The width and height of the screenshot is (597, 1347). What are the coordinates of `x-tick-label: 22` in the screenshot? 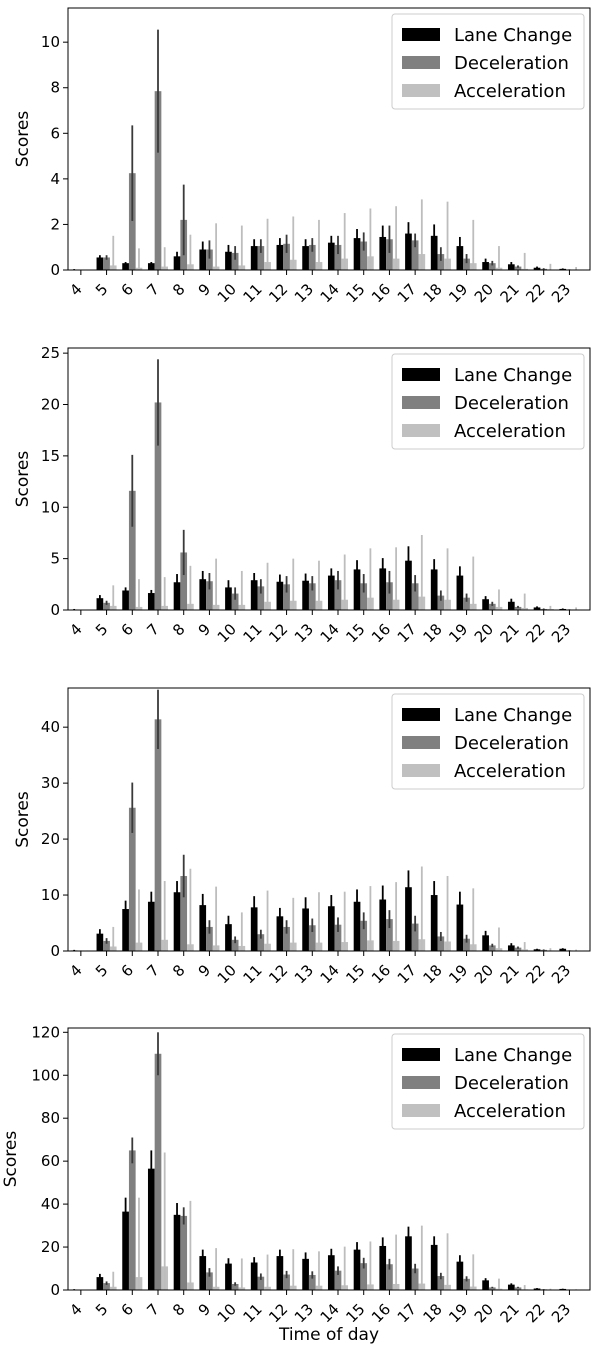 It's located at (535, 974).